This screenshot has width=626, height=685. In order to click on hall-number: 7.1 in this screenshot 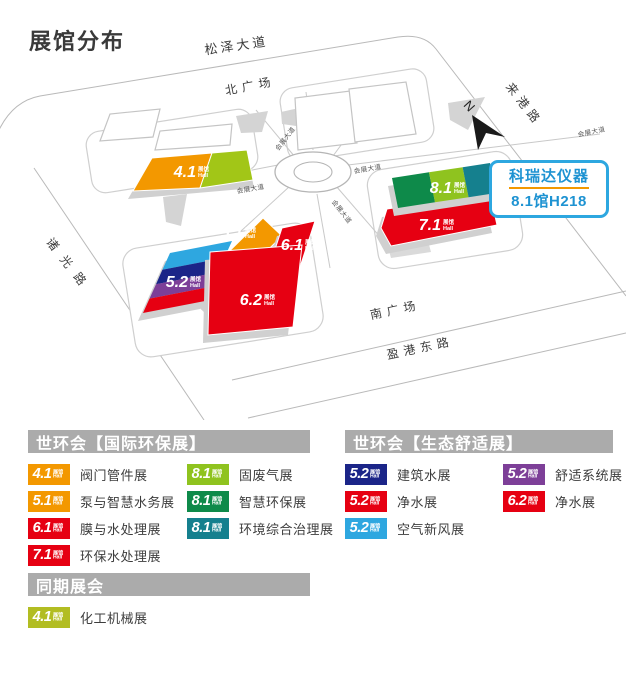, I will do `click(42, 555)`.